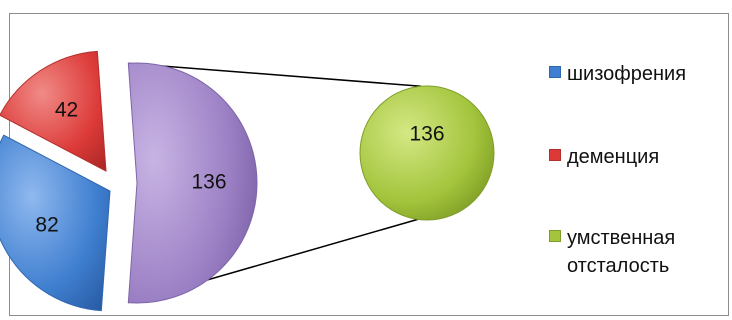 This screenshot has height=320, width=732. Describe the element at coordinates (613, 157) in the screenshot. I see `legend-label: деменция` at that location.